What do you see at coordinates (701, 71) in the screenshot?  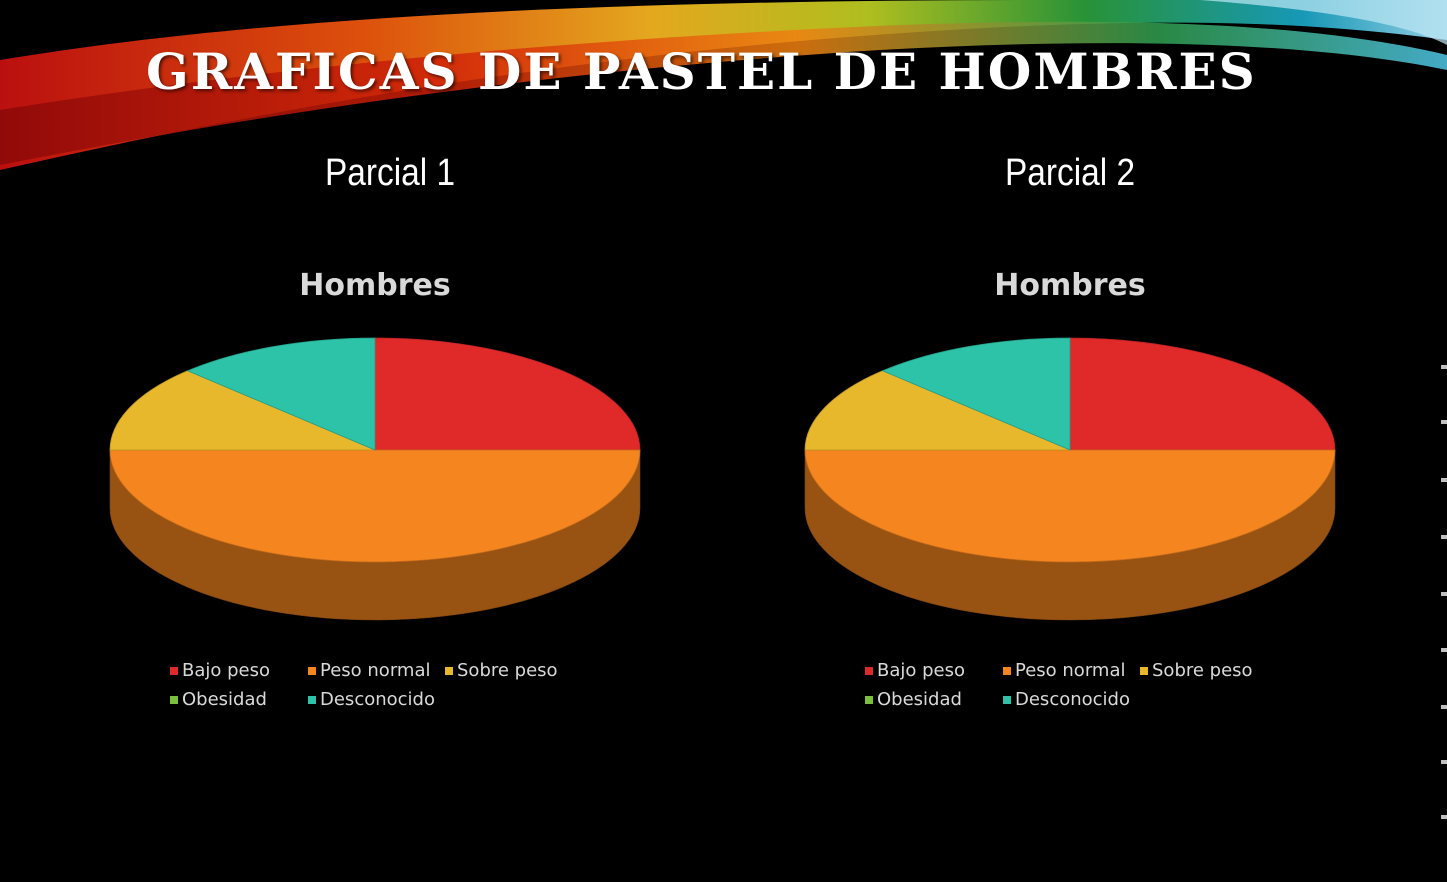 I see `slide-title: GRAFICAS DE PASTEL DE HOMBRES` at bounding box center [701, 71].